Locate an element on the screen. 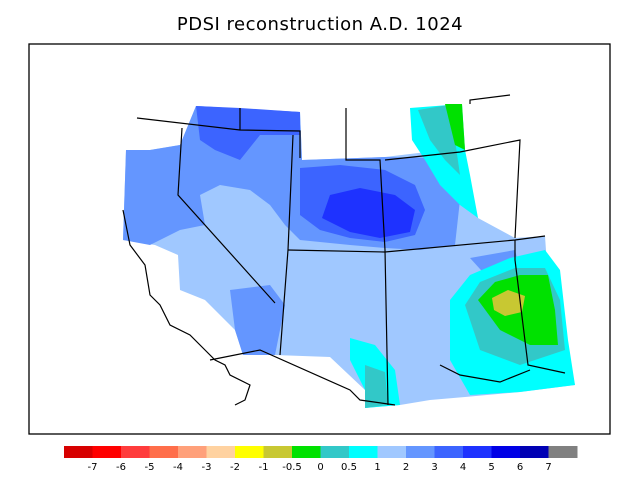 This screenshot has height=480, width=640. legend-label: 4 is located at coordinates (463, 467).